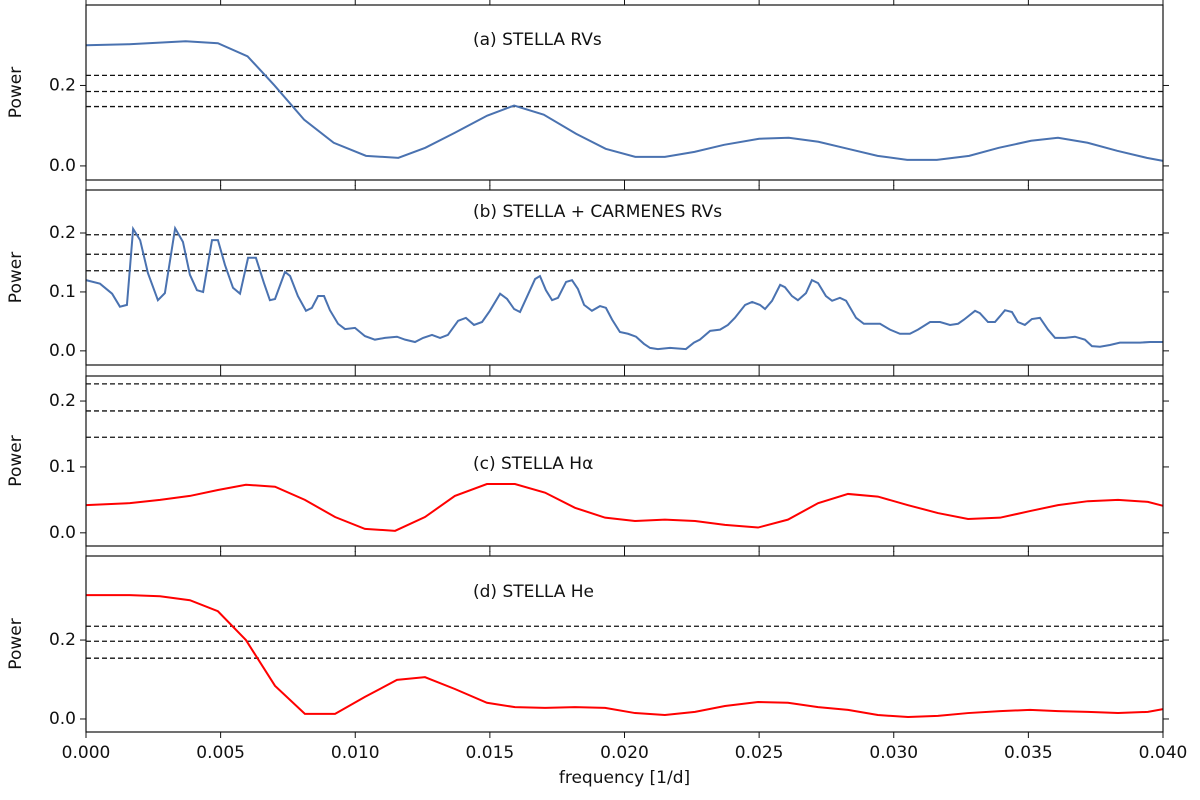 Image resolution: width=1200 pixels, height=800 pixels. I want to click on annotation: (c) STELLA Hα, so click(533, 464).